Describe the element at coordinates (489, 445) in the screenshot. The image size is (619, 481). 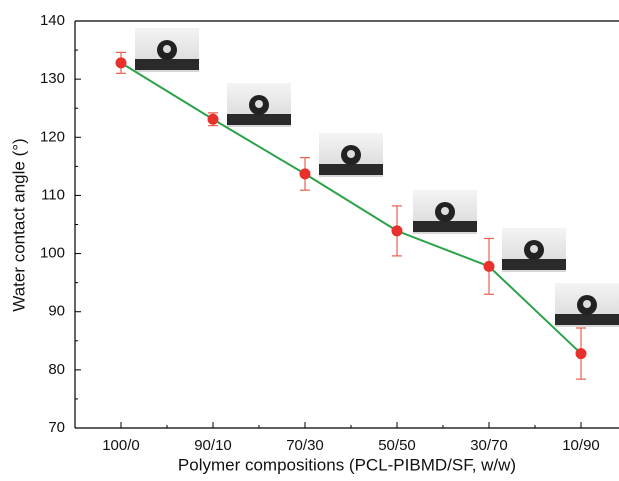
I see `x-tick-label: 30/70` at that location.